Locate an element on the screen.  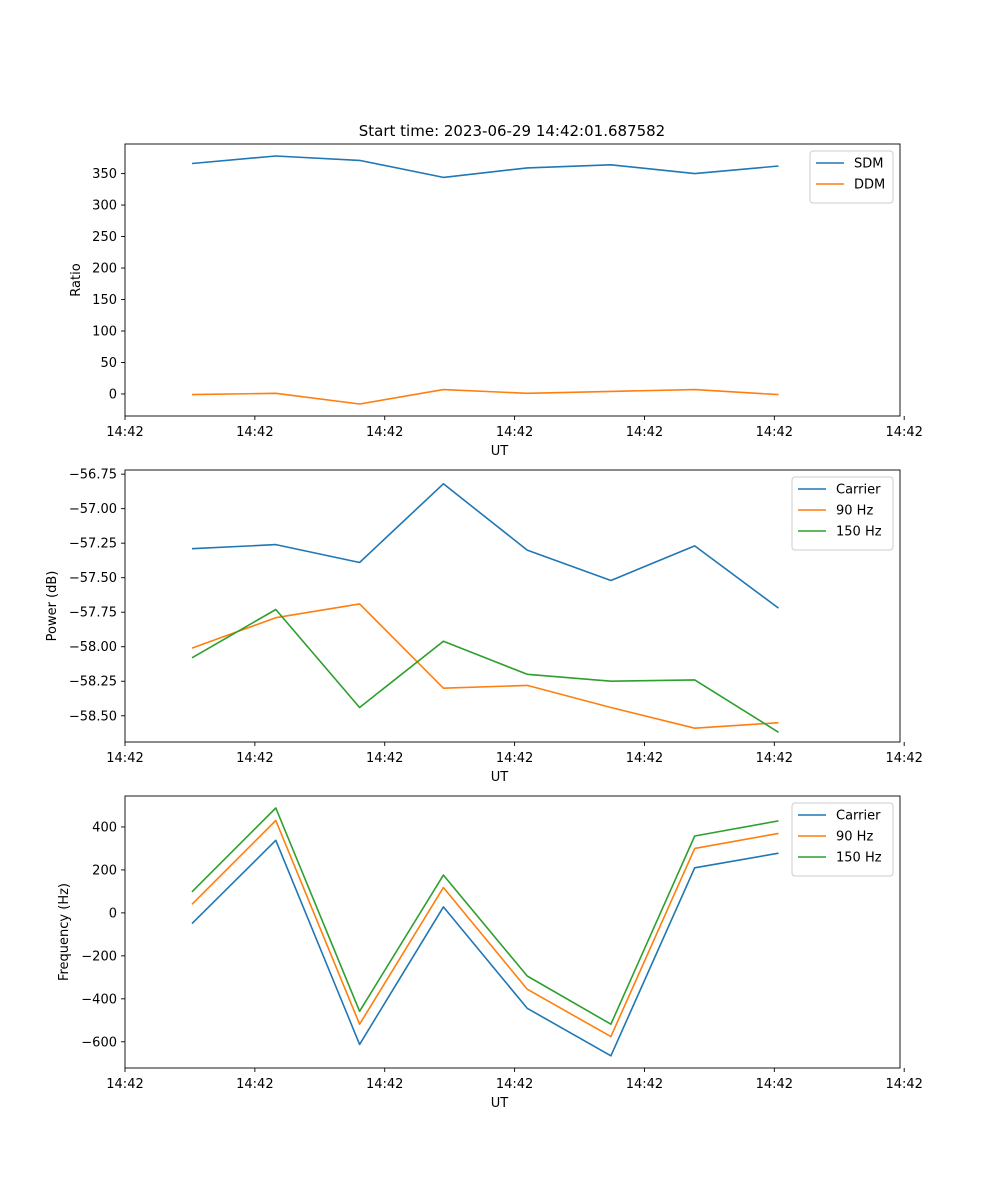
y-tick-label: −58.00 is located at coordinates (93, 647).